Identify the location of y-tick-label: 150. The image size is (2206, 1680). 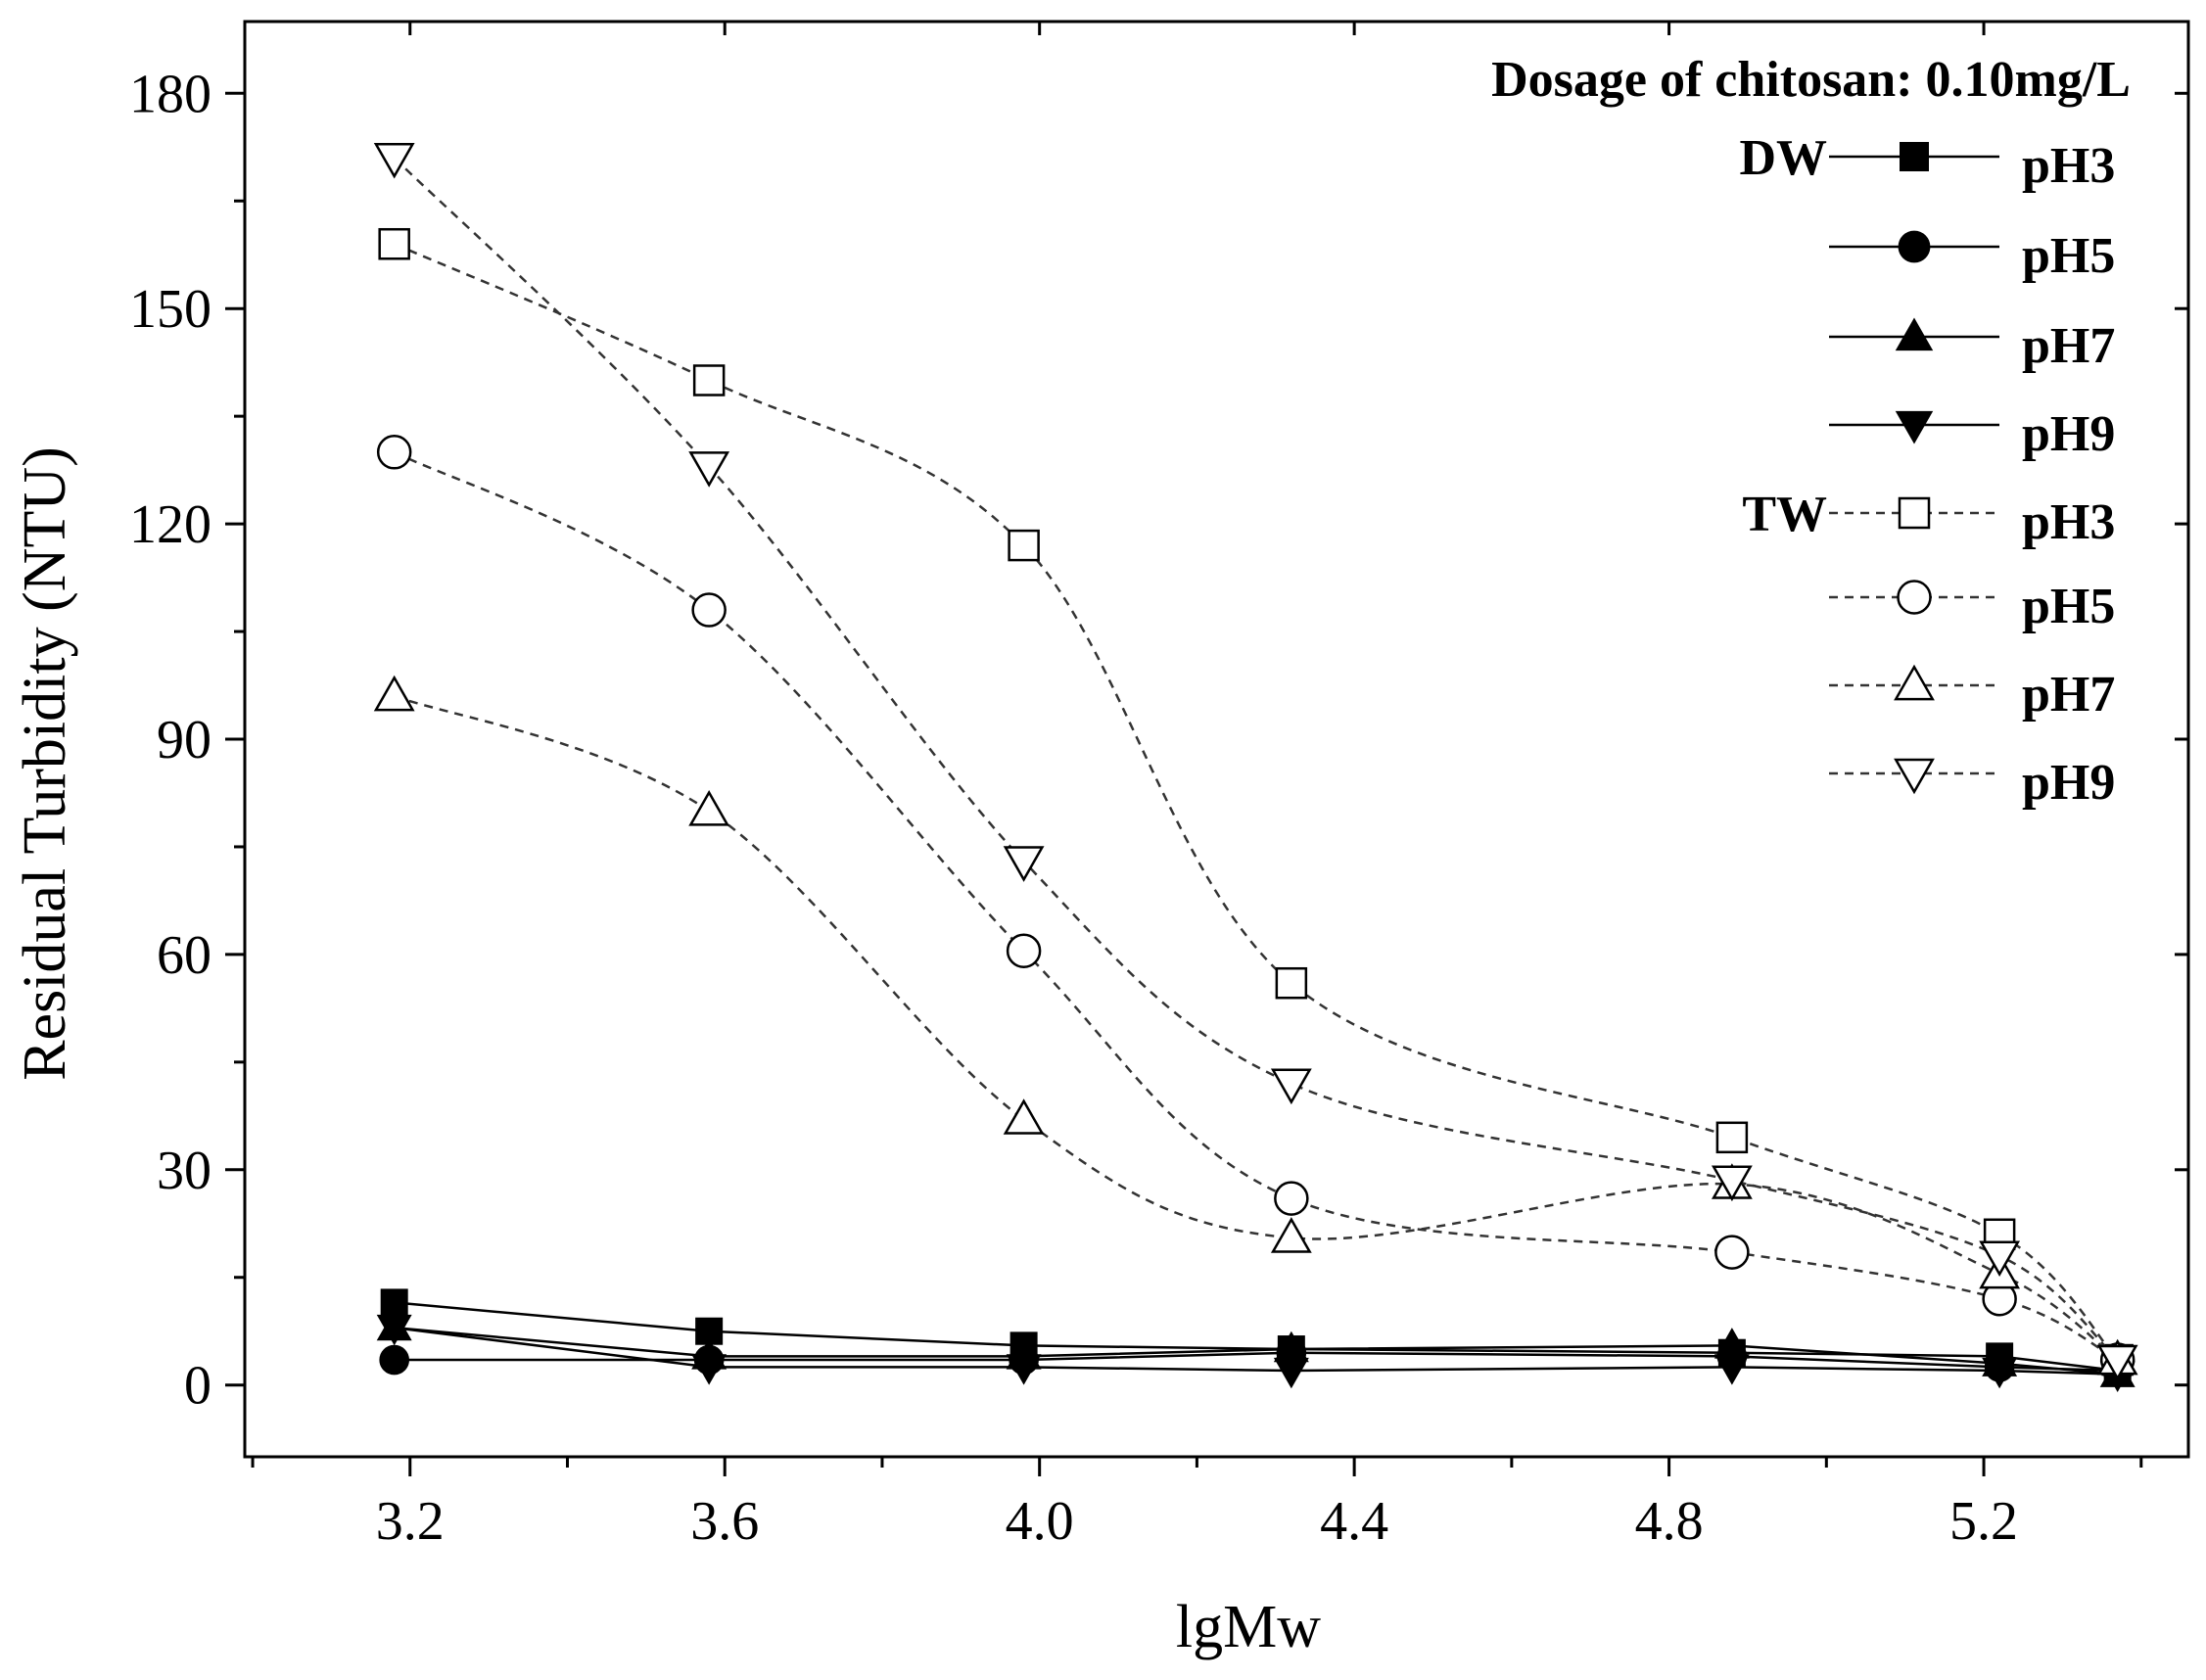
(170, 309).